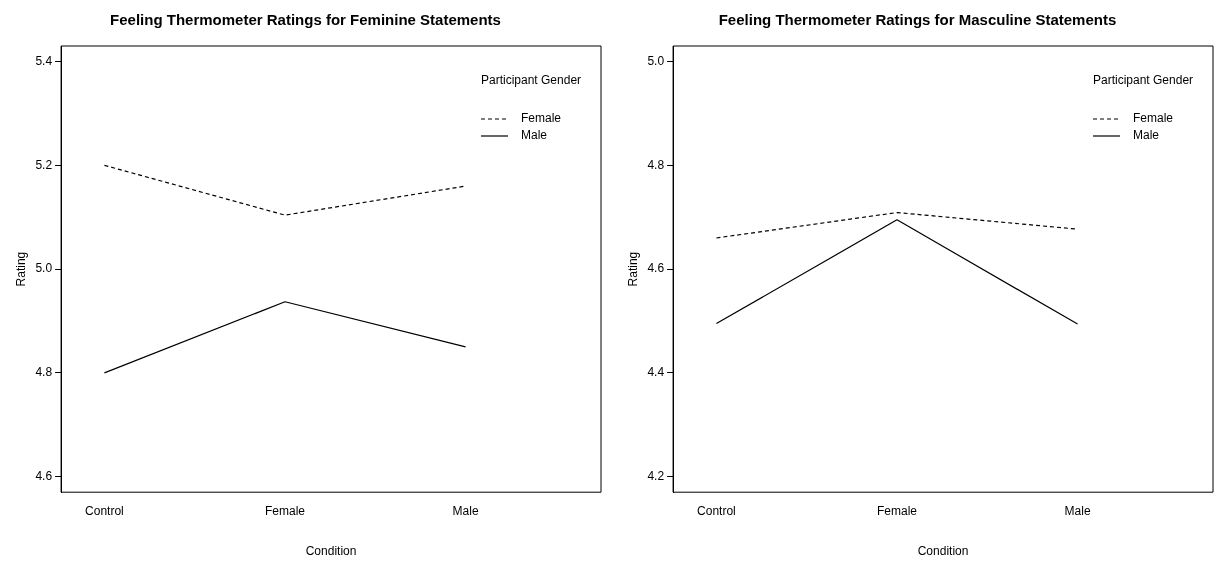 This screenshot has width=1225, height=571. I want to click on y-tick-label: 4.4, so click(656, 372).